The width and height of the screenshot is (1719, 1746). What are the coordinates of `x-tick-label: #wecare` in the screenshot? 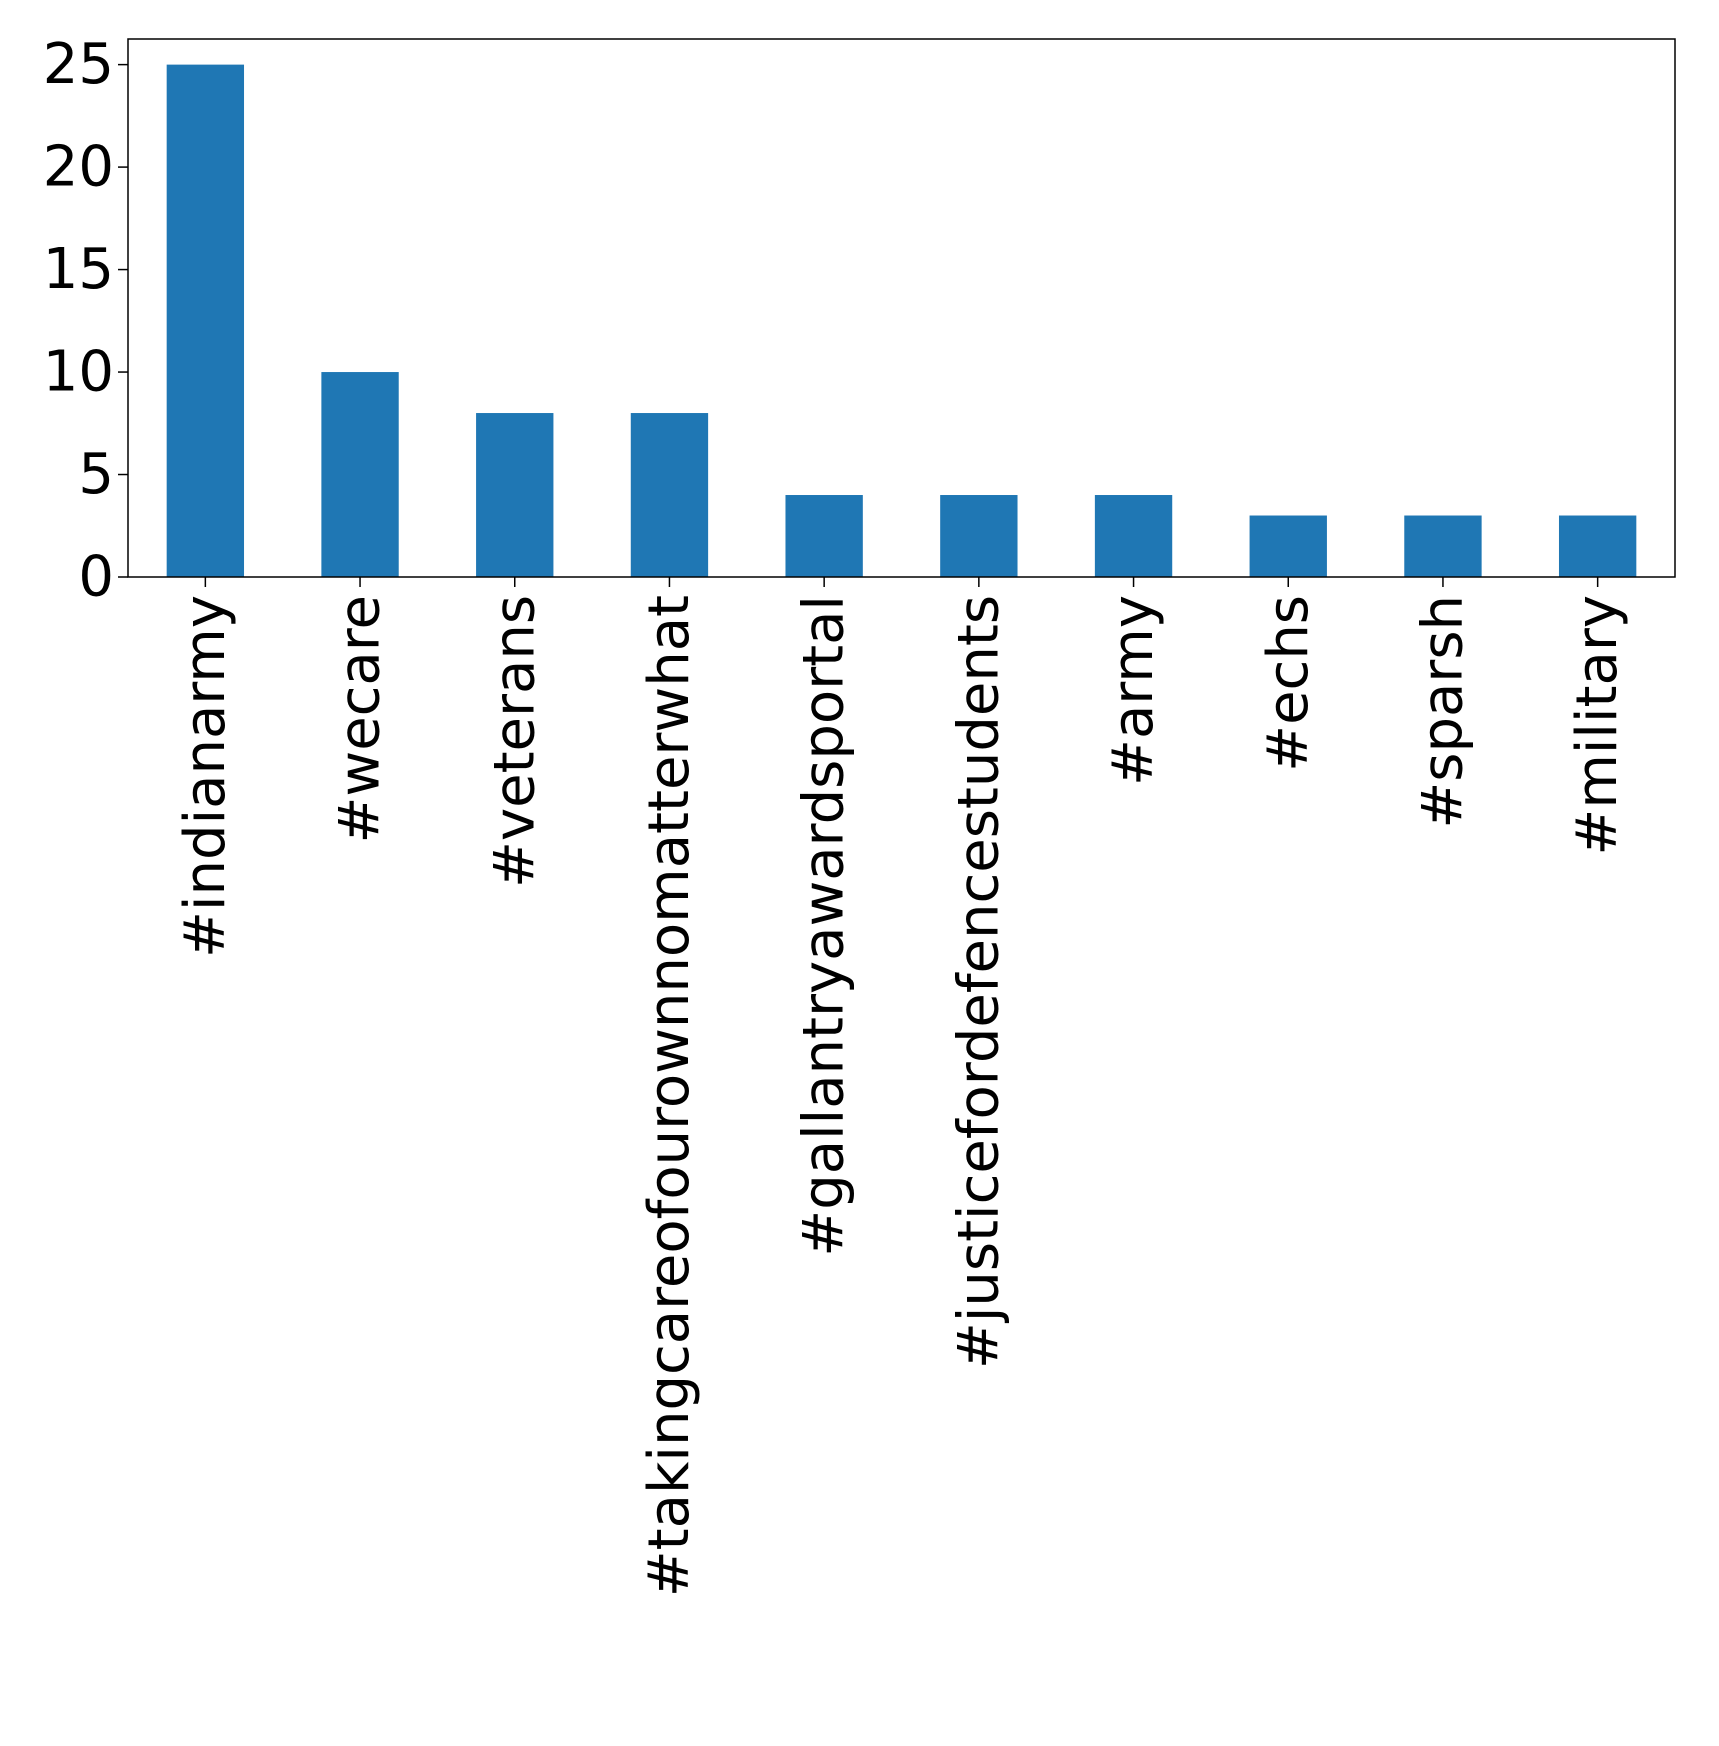 It's located at (360, 719).